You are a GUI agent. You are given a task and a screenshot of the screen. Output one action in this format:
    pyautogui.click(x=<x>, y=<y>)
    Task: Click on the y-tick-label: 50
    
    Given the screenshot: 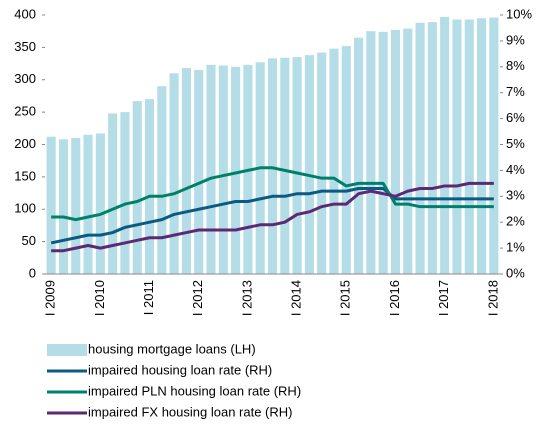 What is the action you would take?
    pyautogui.click(x=29, y=240)
    